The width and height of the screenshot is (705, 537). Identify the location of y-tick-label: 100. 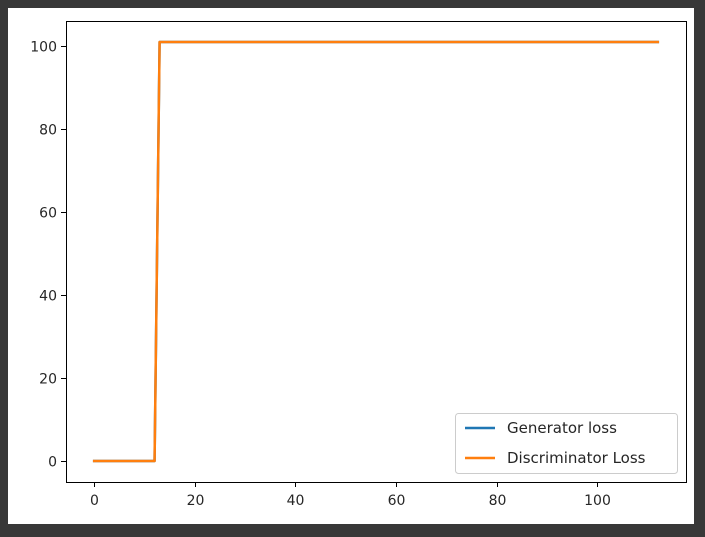
(43, 48).